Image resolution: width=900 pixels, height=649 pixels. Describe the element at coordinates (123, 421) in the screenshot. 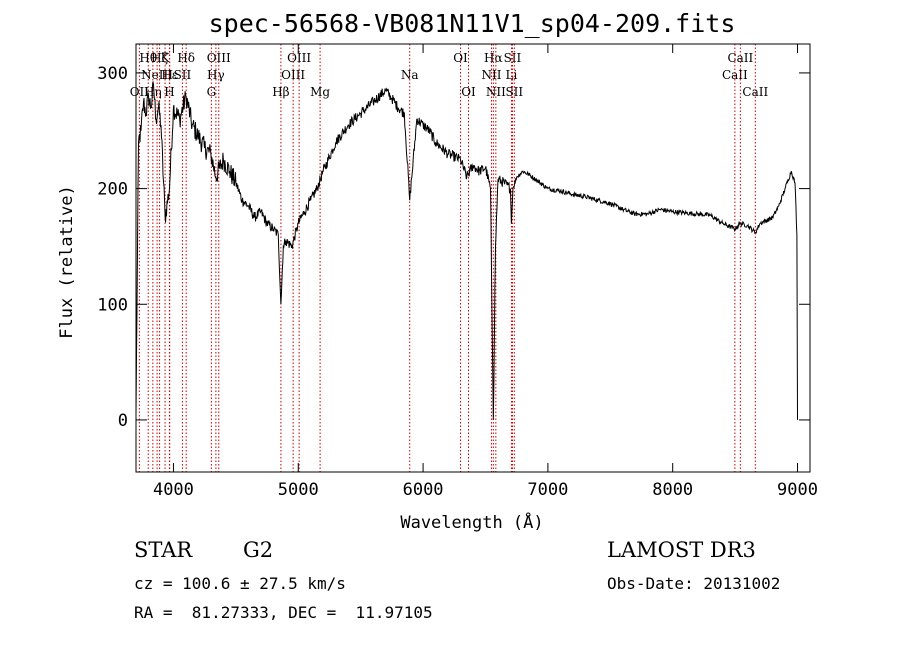

I see `y-tick-label: 0` at that location.